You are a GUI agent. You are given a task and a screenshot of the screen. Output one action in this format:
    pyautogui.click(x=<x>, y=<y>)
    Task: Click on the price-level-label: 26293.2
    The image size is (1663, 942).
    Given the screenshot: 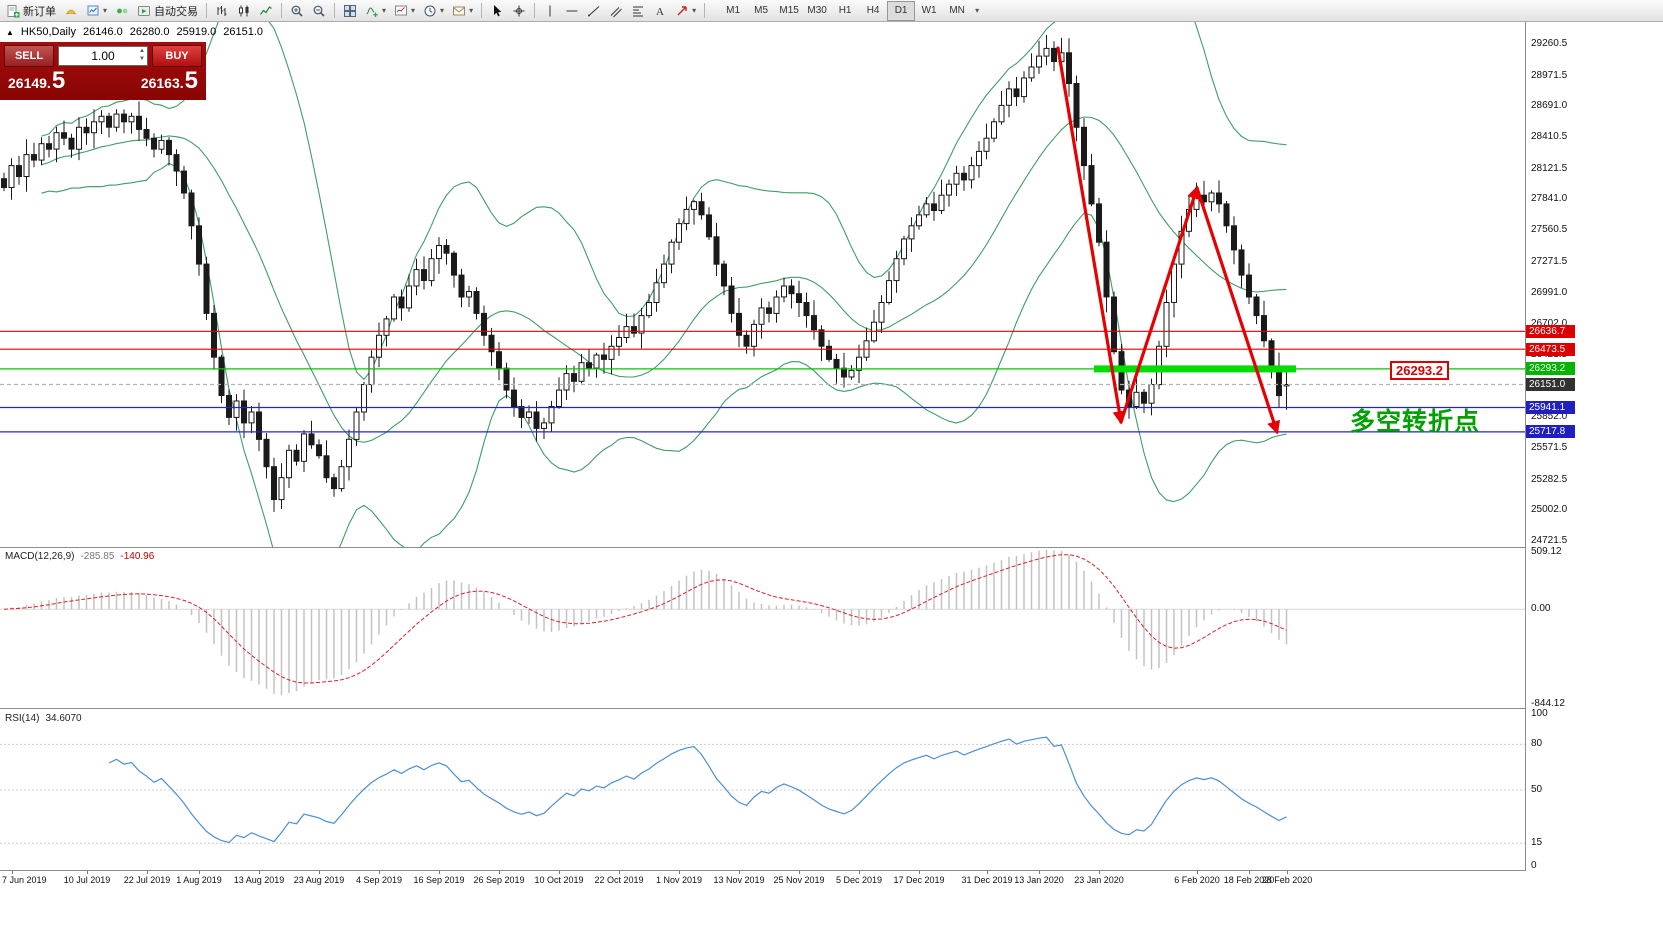 What is the action you would take?
    pyautogui.click(x=1419, y=370)
    